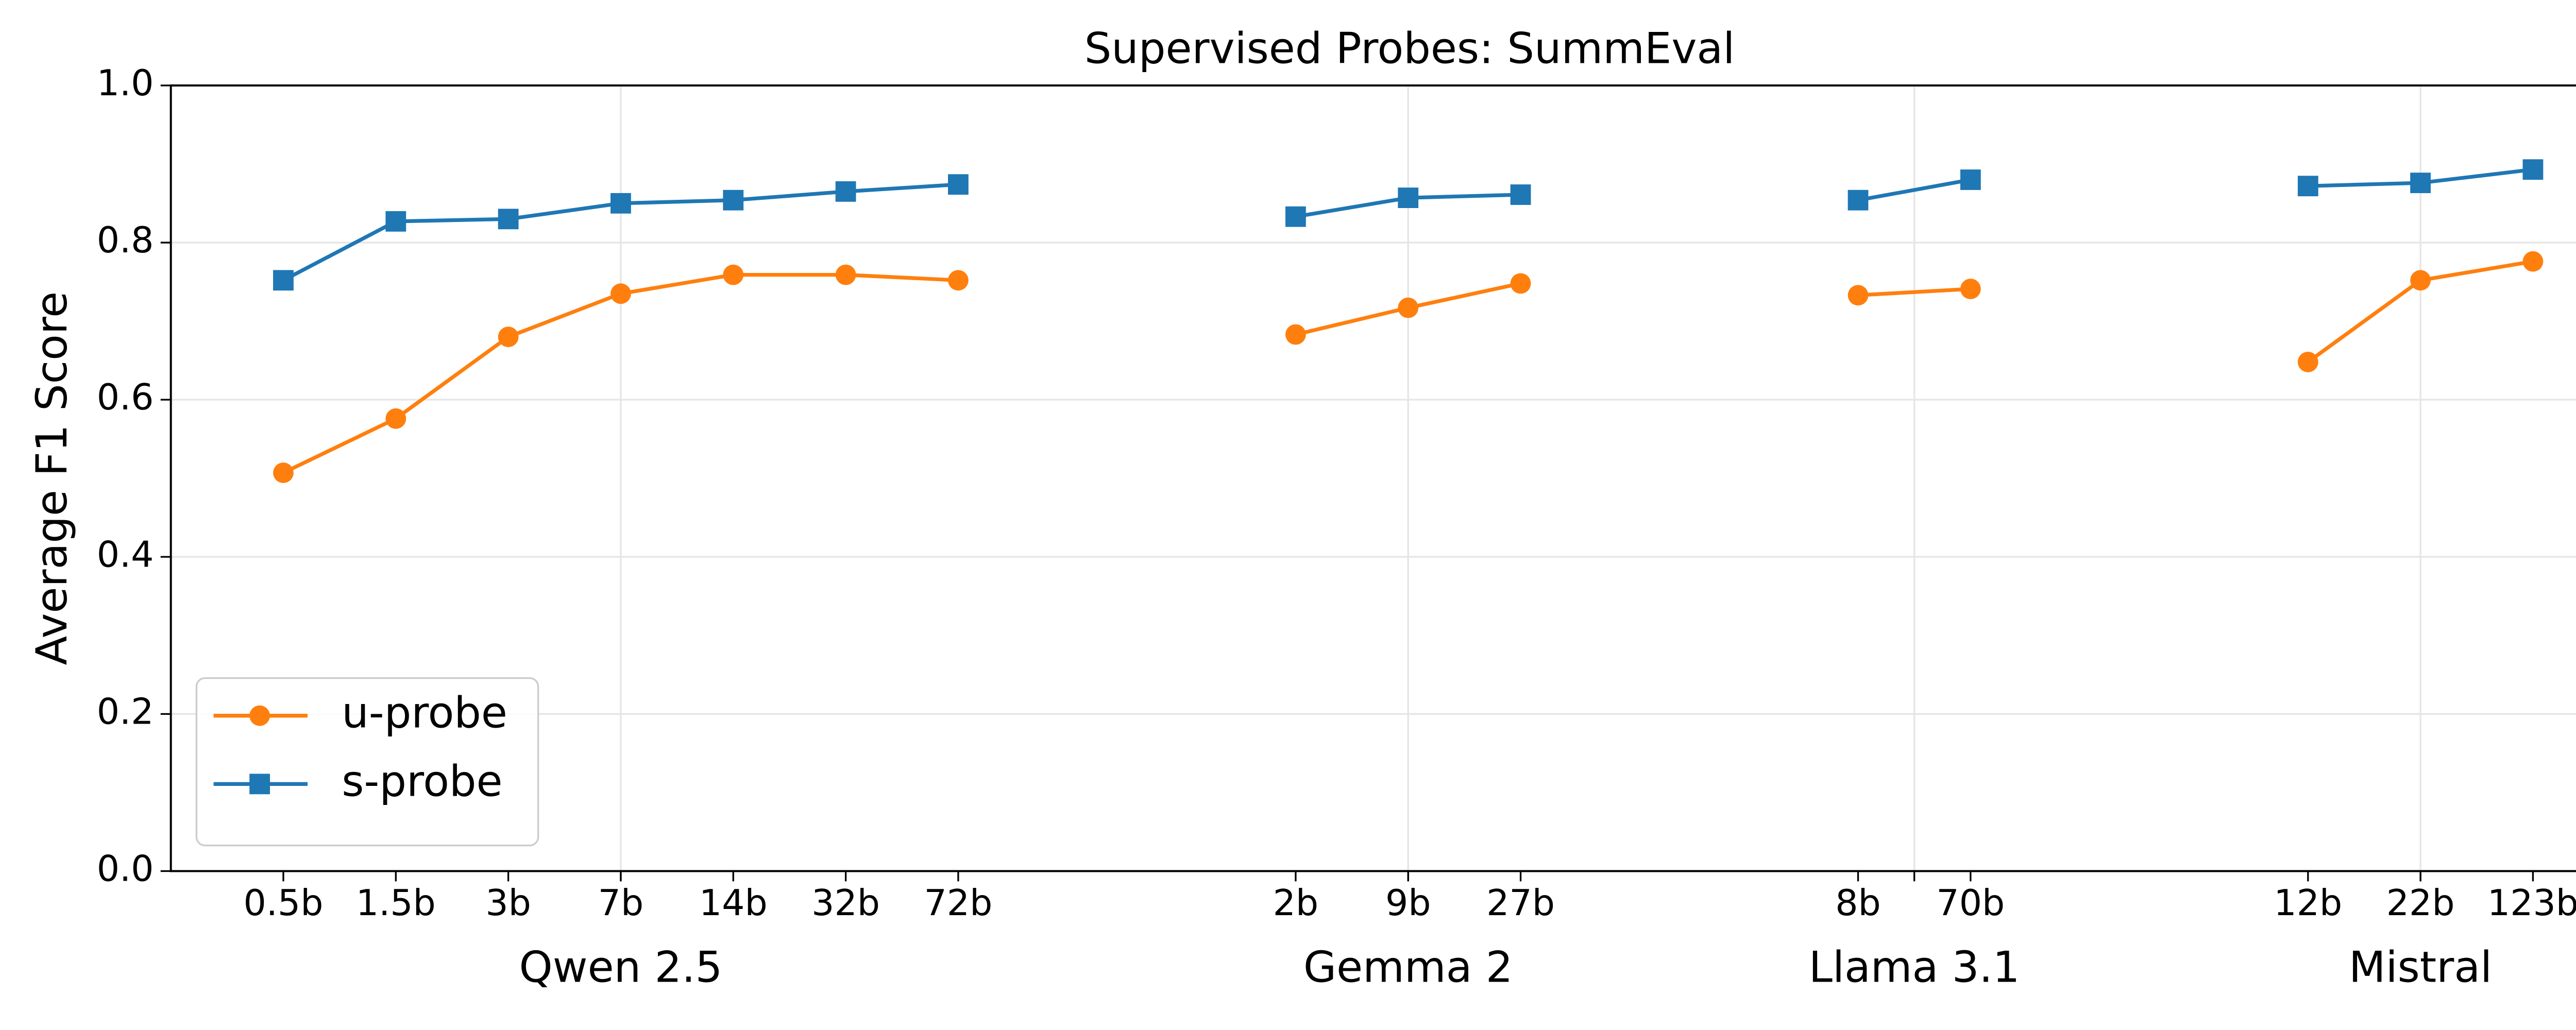 The height and width of the screenshot is (1030, 2576). I want to click on y-tick-label: 0.8, so click(125, 240).